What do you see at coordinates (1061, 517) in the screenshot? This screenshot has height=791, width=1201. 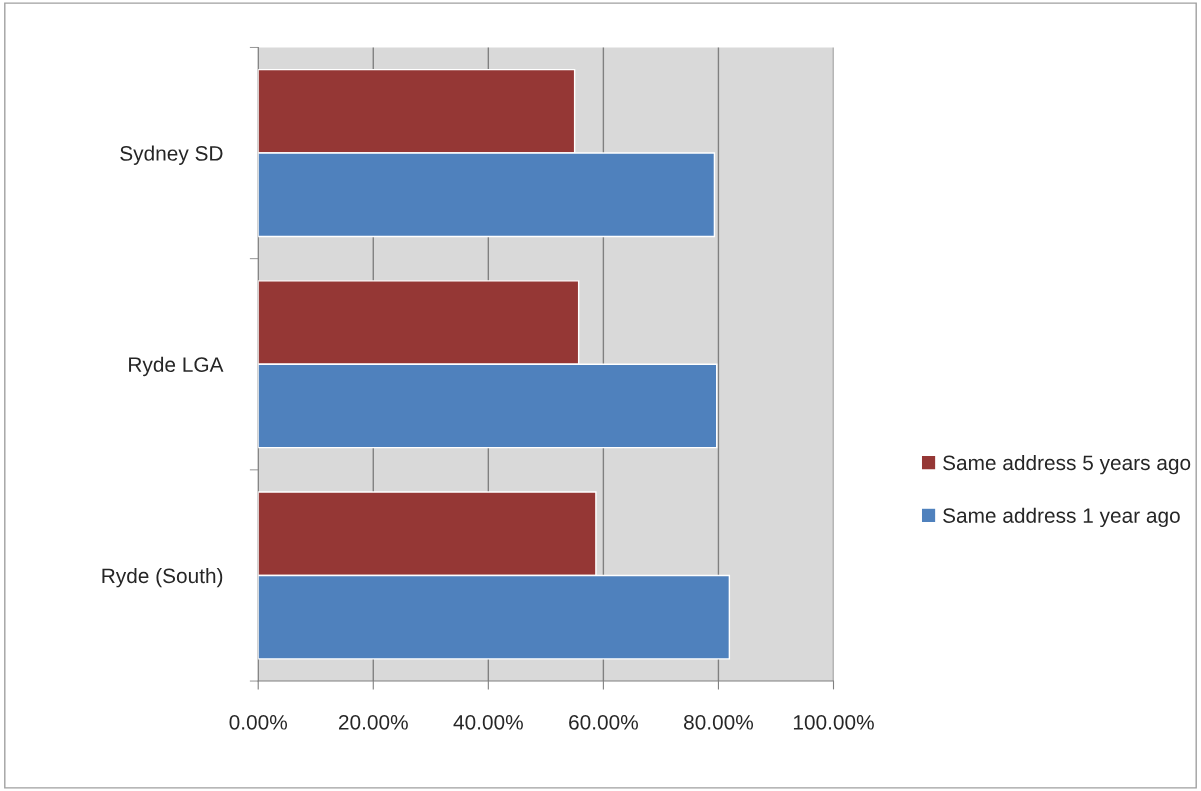 I see `legend-label: Same address 1 year ago` at bounding box center [1061, 517].